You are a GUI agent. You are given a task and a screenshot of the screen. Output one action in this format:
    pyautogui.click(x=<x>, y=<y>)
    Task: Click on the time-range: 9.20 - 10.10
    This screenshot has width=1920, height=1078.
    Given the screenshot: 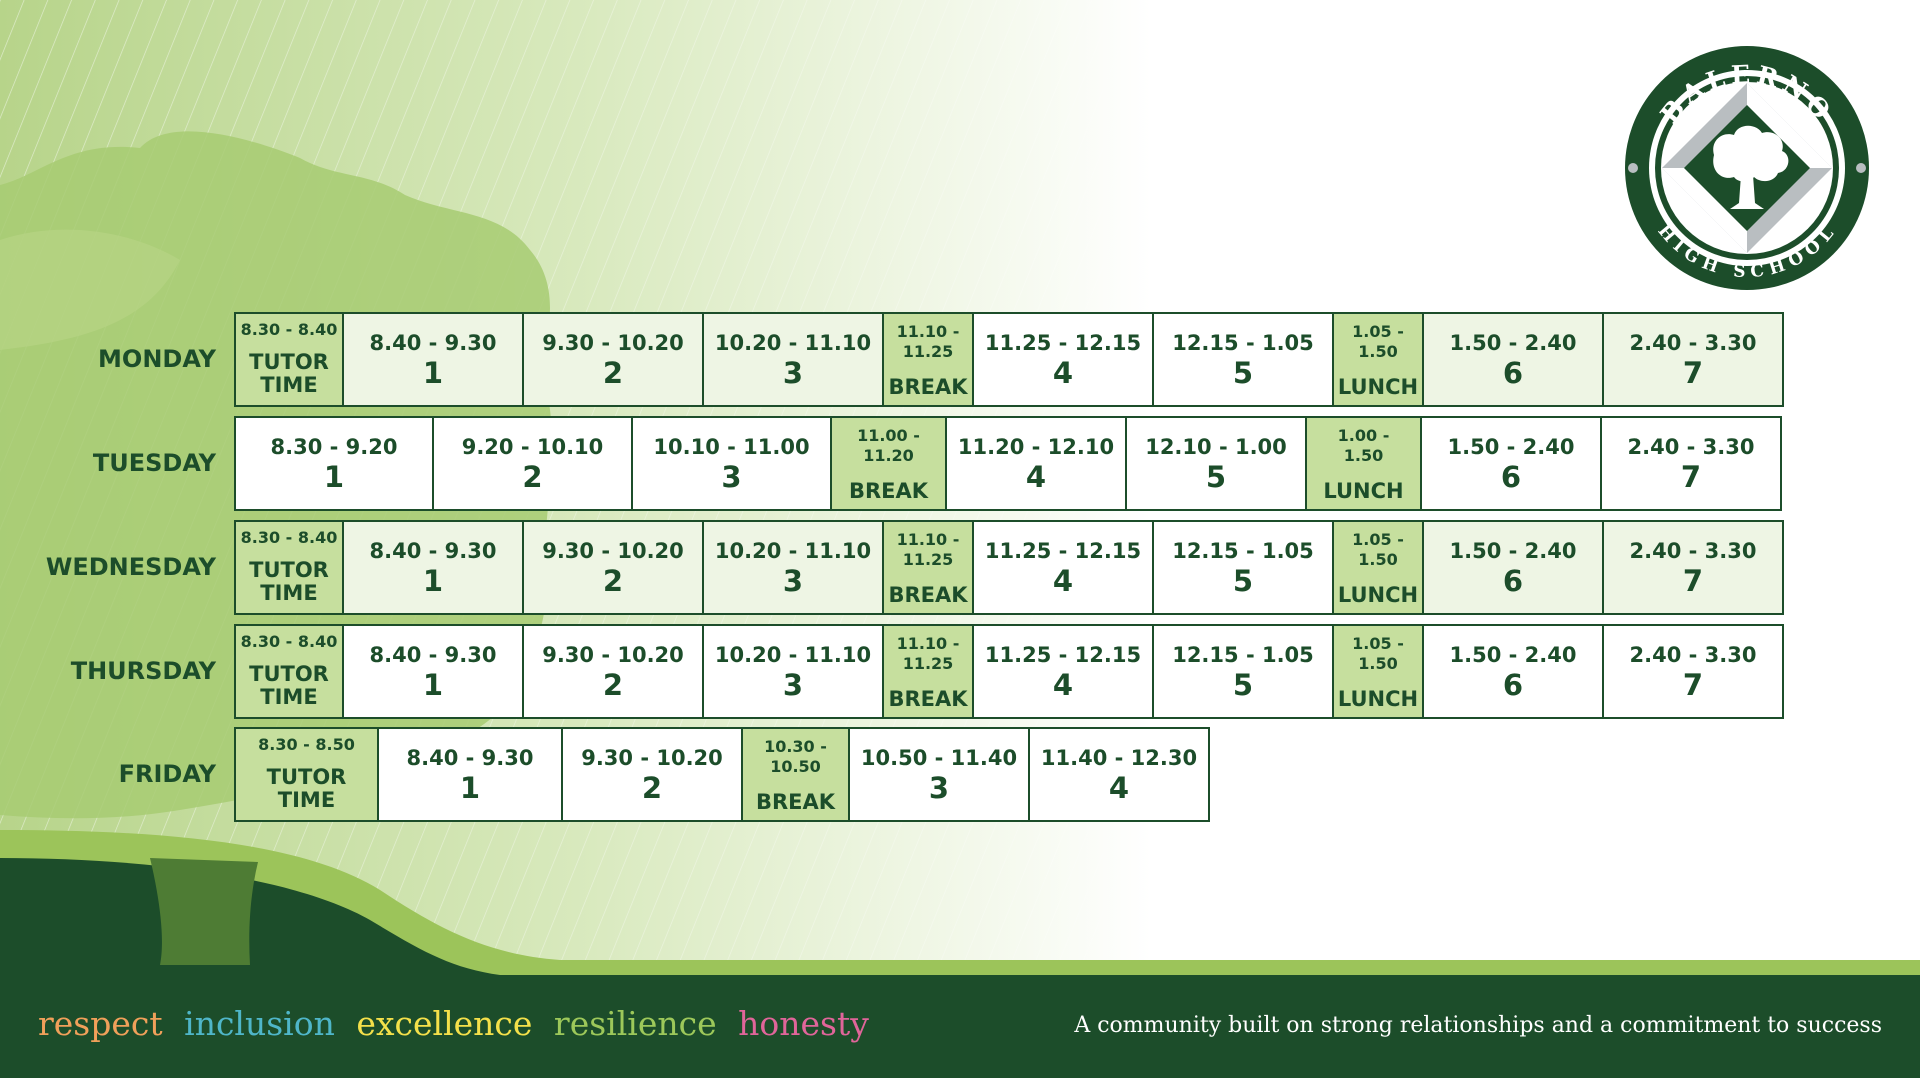 What is the action you would take?
    pyautogui.click(x=532, y=446)
    